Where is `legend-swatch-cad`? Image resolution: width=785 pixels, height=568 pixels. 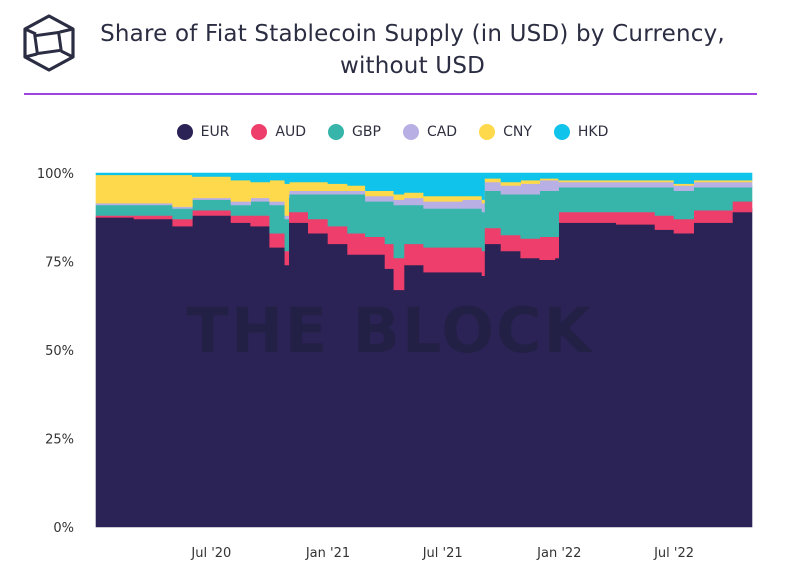 legend-swatch-cad is located at coordinates (410, 132).